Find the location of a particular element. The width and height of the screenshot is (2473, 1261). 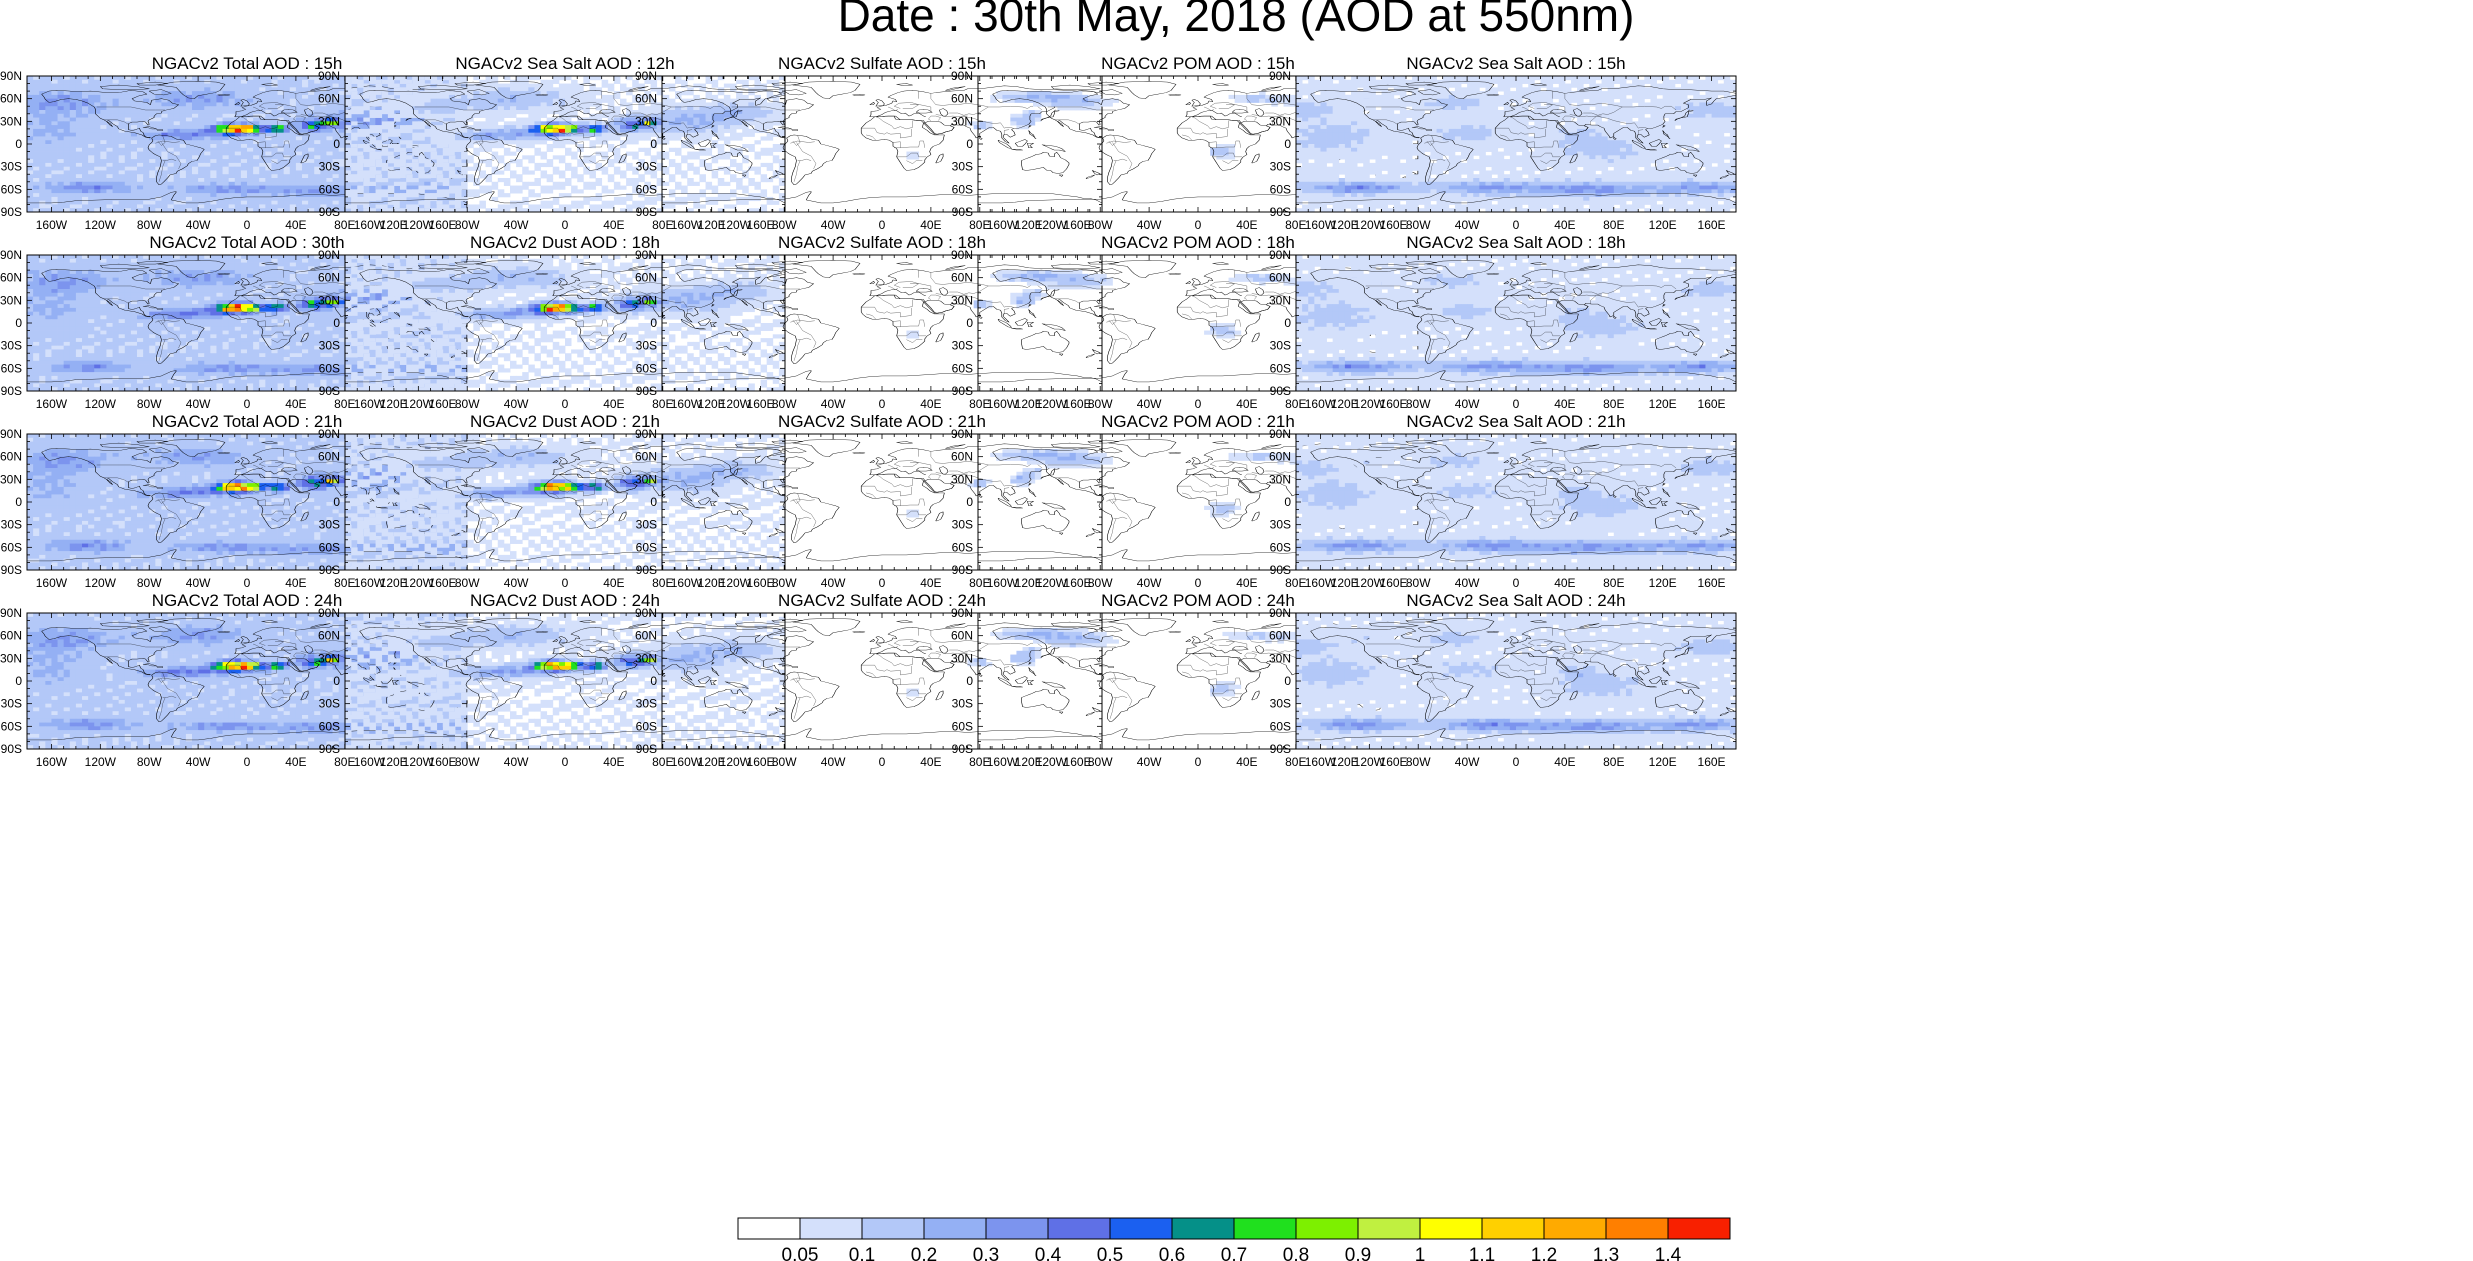

panel-title: NGACv2 Sea Salt AOD : 15h is located at coordinates (1515, 63).